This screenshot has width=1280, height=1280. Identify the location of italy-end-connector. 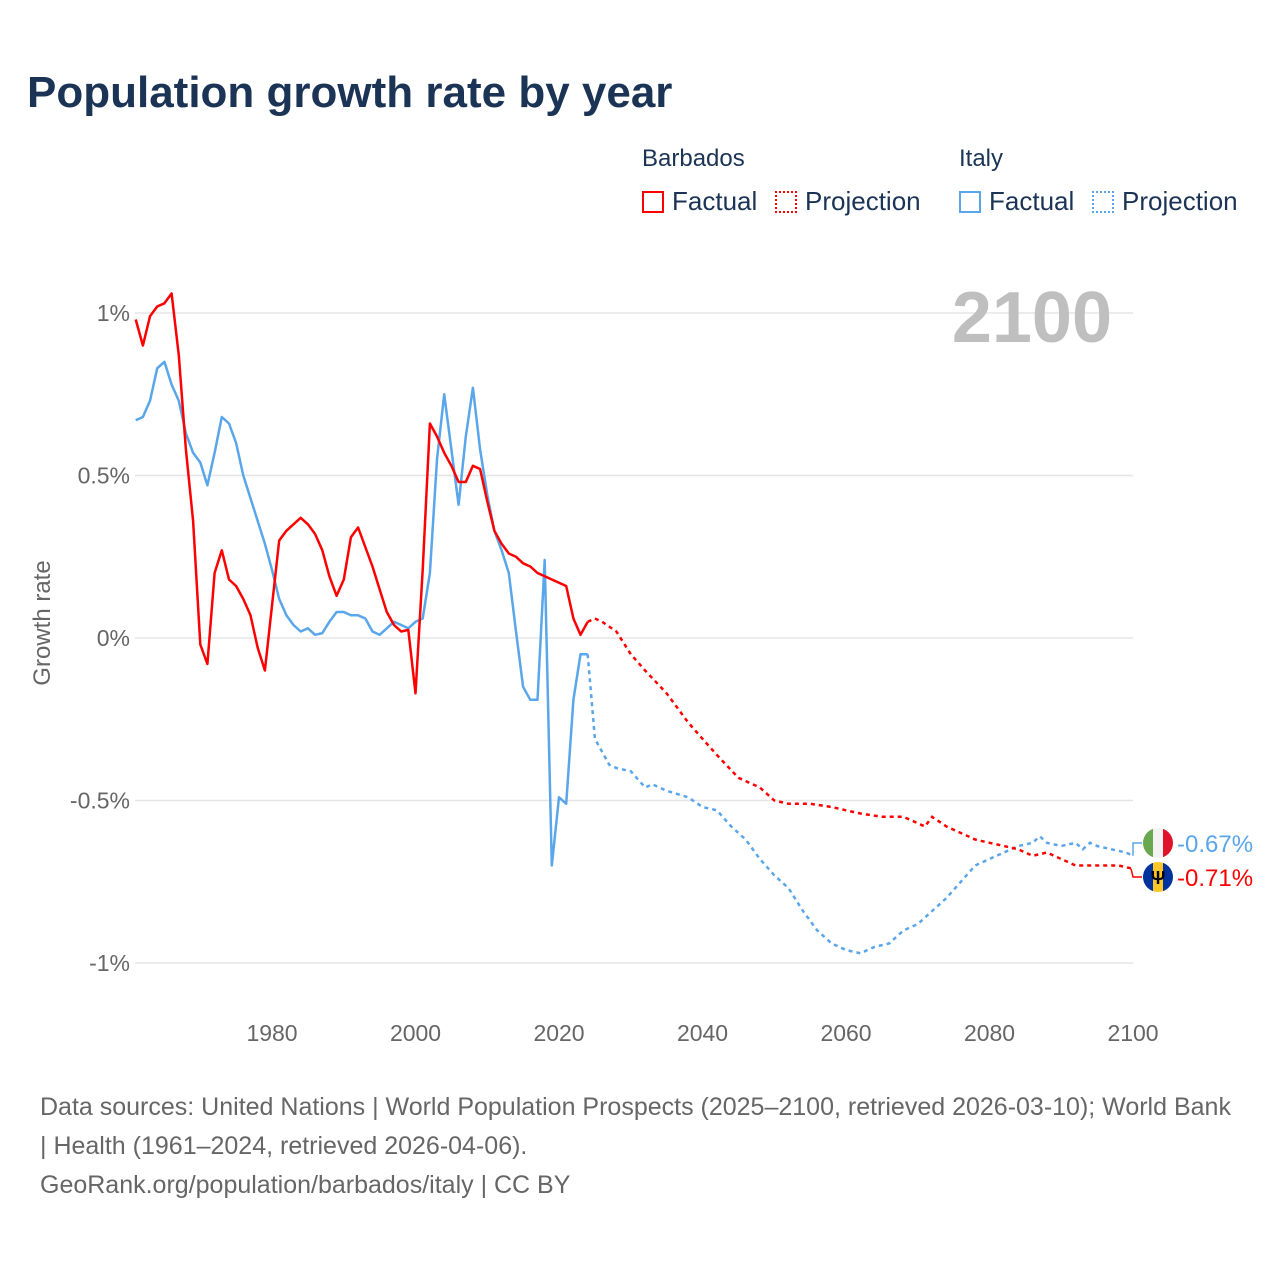
(1137, 849).